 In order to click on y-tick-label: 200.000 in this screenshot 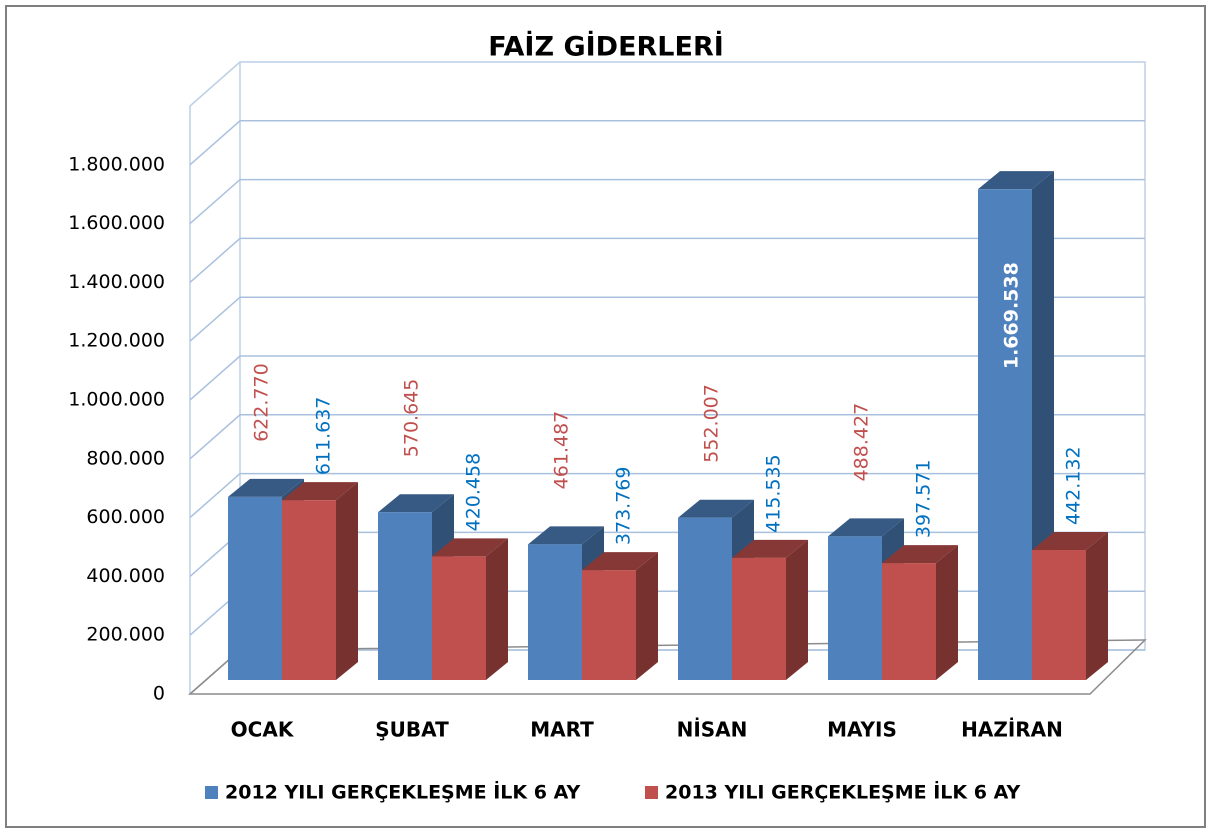, I will do `click(125, 635)`.